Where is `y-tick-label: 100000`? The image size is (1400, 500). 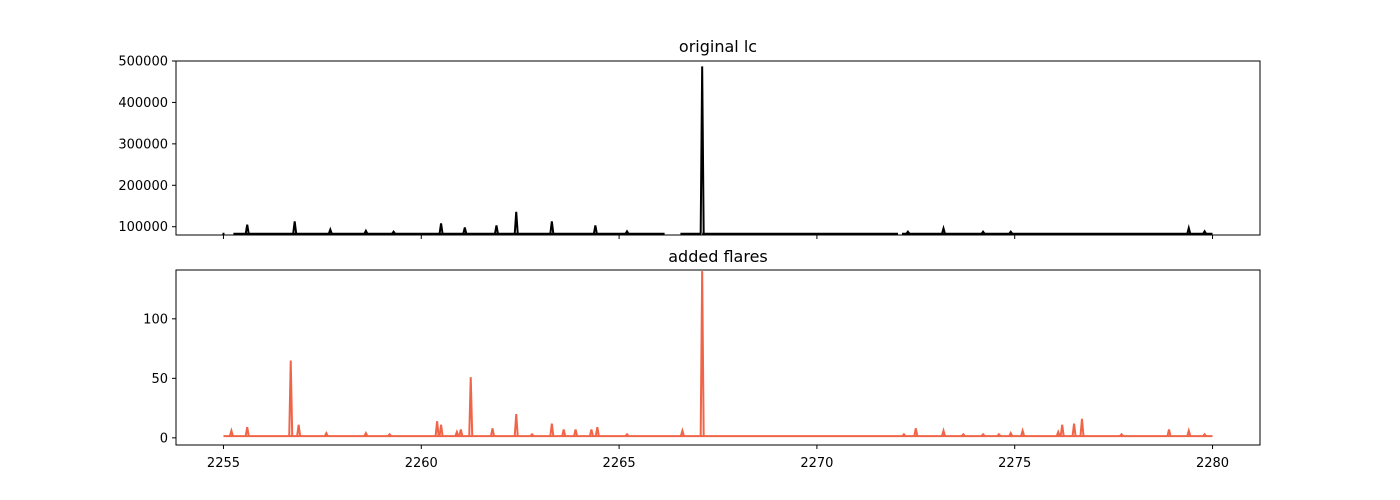
y-tick-label: 100000 is located at coordinates (143, 227).